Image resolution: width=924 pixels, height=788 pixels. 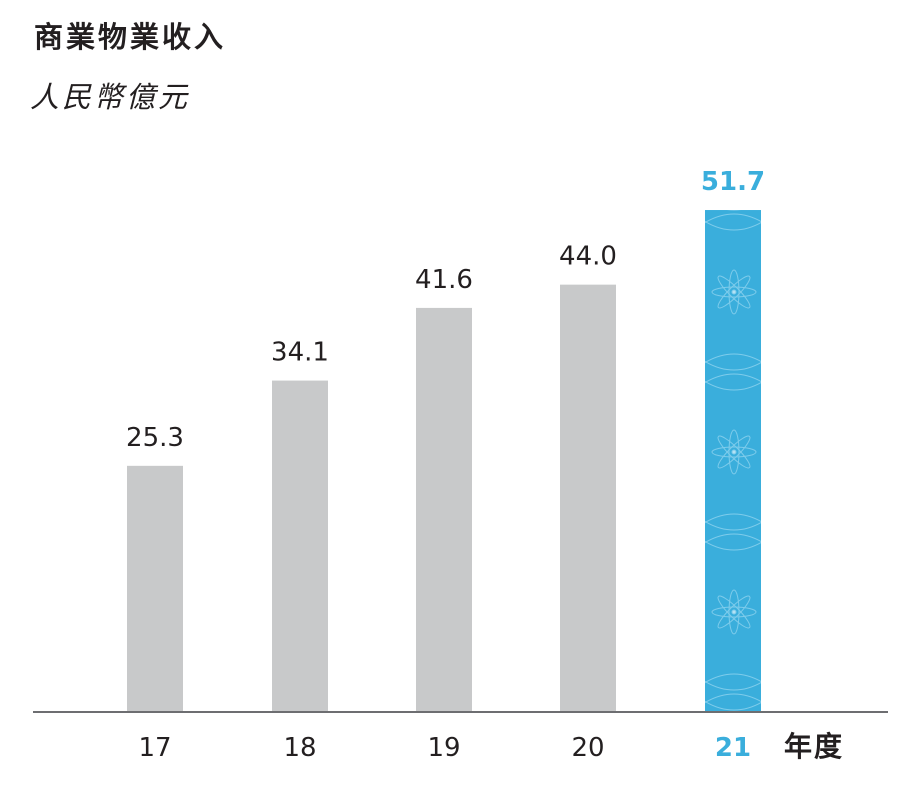 I want to click on value-label-19: 41.6, so click(x=444, y=280).